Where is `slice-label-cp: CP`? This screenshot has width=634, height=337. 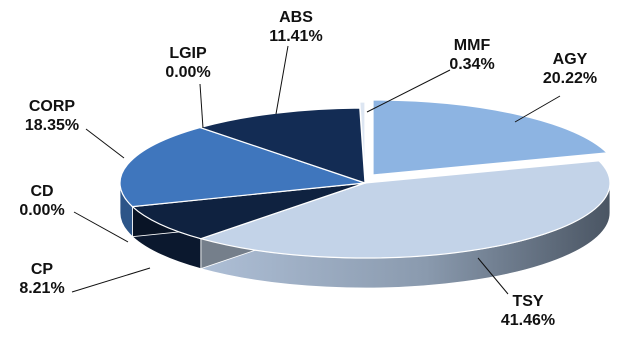
slice-label-cp: CP is located at coordinates (42, 269).